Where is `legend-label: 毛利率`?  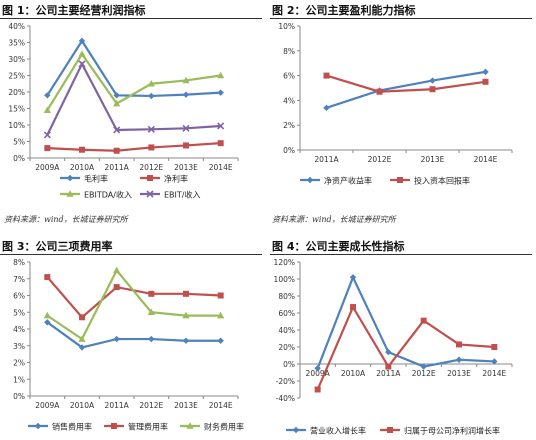 legend-label: 毛利率 is located at coordinates (96, 179).